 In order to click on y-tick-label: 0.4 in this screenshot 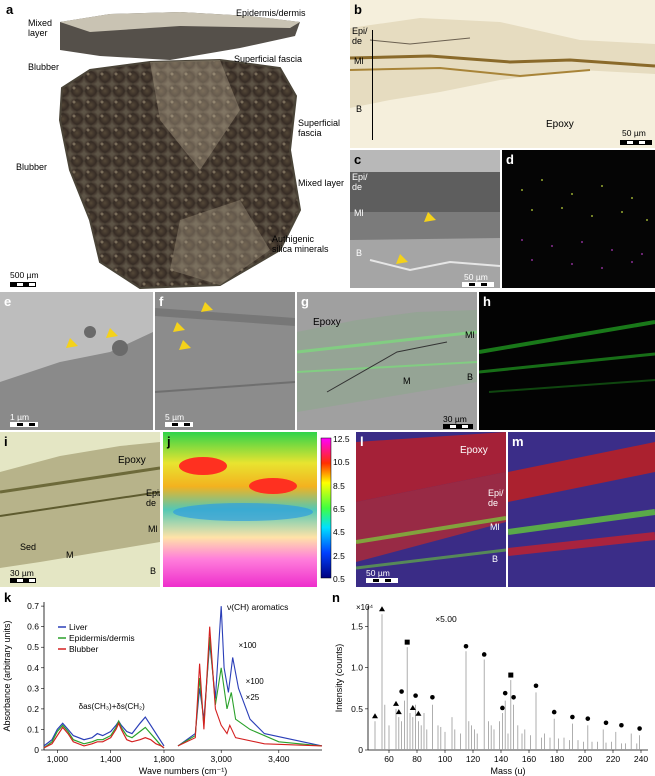, I will do `click(33, 668)`.